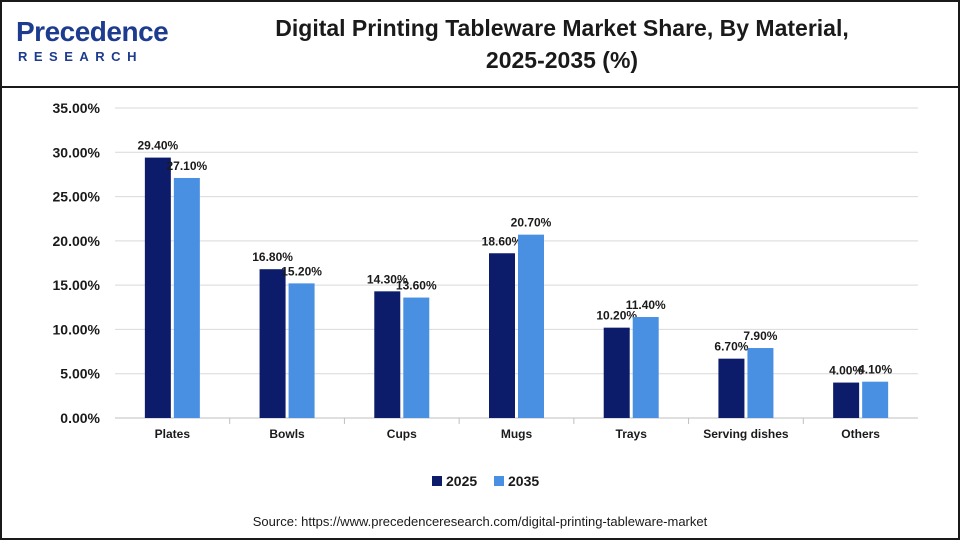 Image resolution: width=960 pixels, height=540 pixels. I want to click on y-tick-label: 30.00%, so click(77, 152).